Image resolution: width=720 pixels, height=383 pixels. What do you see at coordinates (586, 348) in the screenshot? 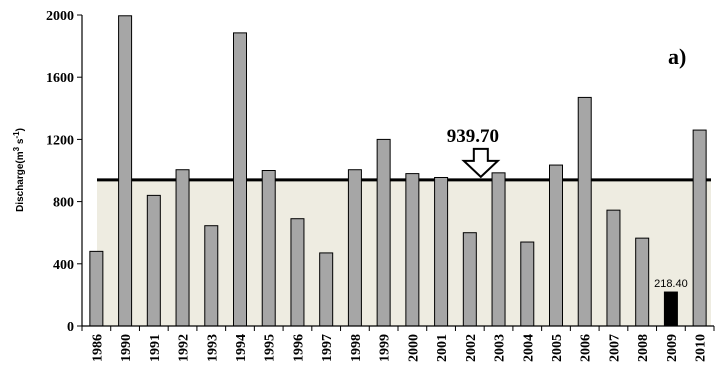
I see `x-tick-label: 2006` at bounding box center [586, 348].